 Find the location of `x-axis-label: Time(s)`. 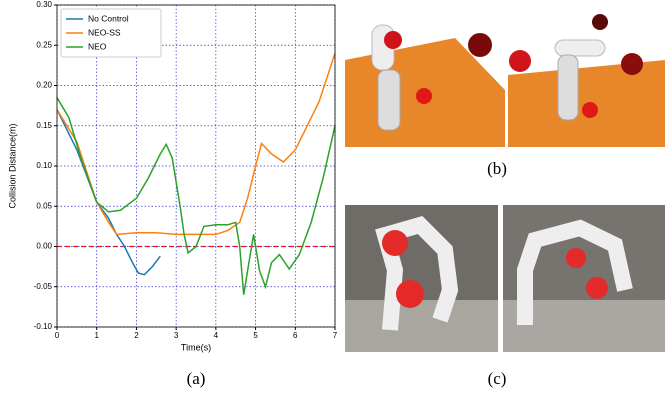

x-axis-label: Time(s) is located at coordinates (196, 347).